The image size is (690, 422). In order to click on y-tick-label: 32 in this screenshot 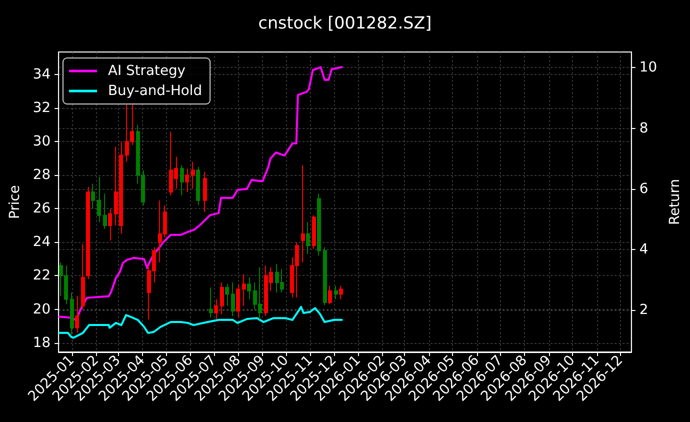, I will do `click(41, 108)`.